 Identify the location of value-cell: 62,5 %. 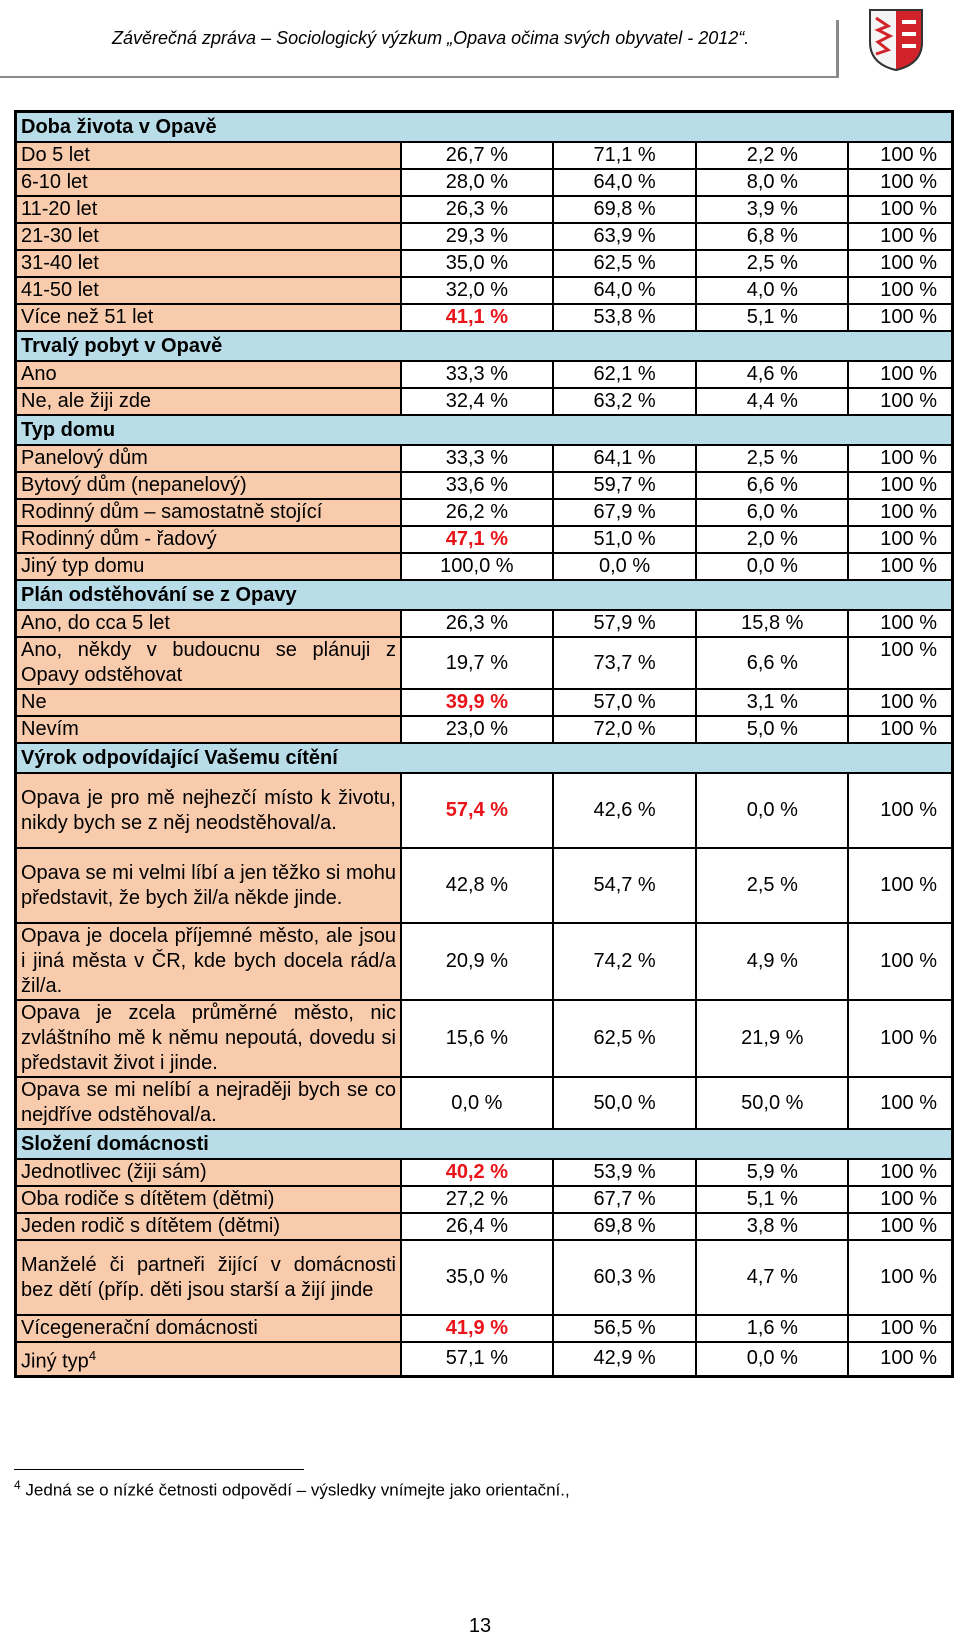
(624, 1038).